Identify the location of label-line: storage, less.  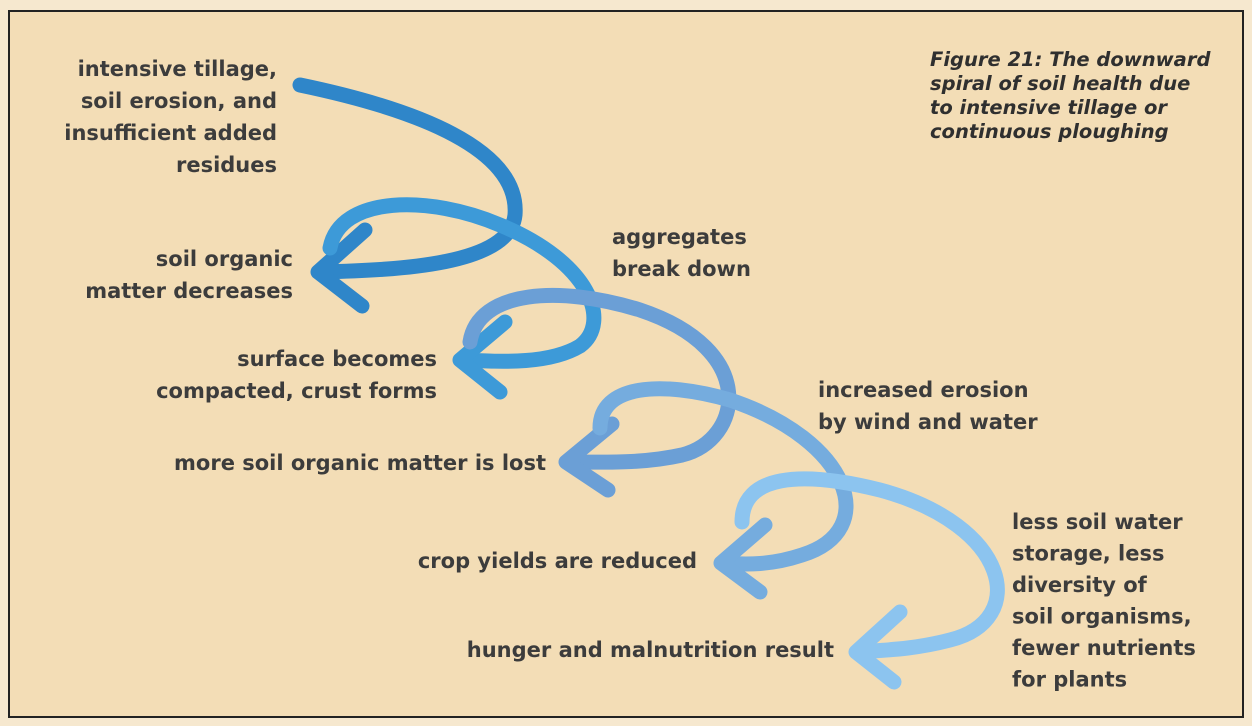
(1088, 554).